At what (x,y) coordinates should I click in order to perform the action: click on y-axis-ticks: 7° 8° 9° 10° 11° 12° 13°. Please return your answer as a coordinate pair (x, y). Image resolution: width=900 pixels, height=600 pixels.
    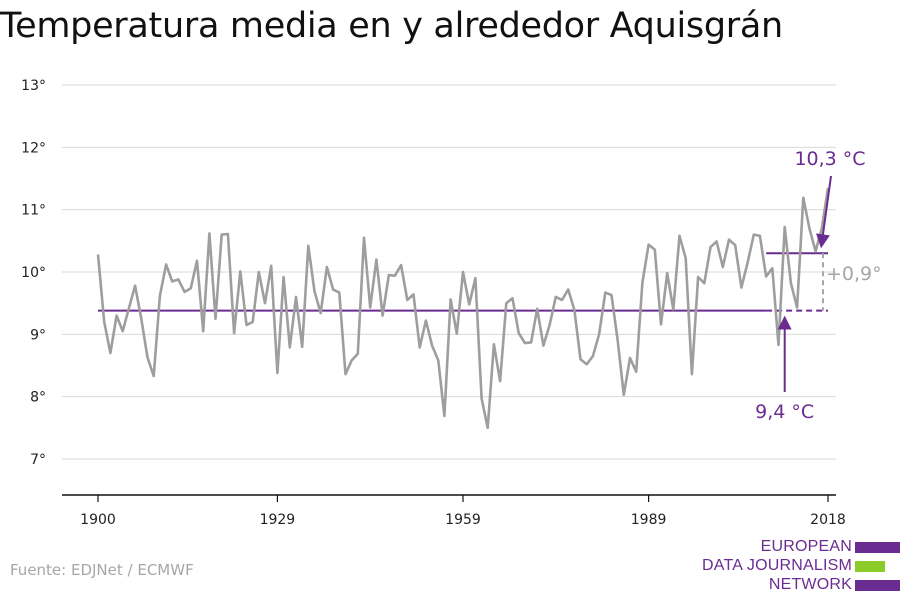
    Looking at the image, I should click on (33, 273).